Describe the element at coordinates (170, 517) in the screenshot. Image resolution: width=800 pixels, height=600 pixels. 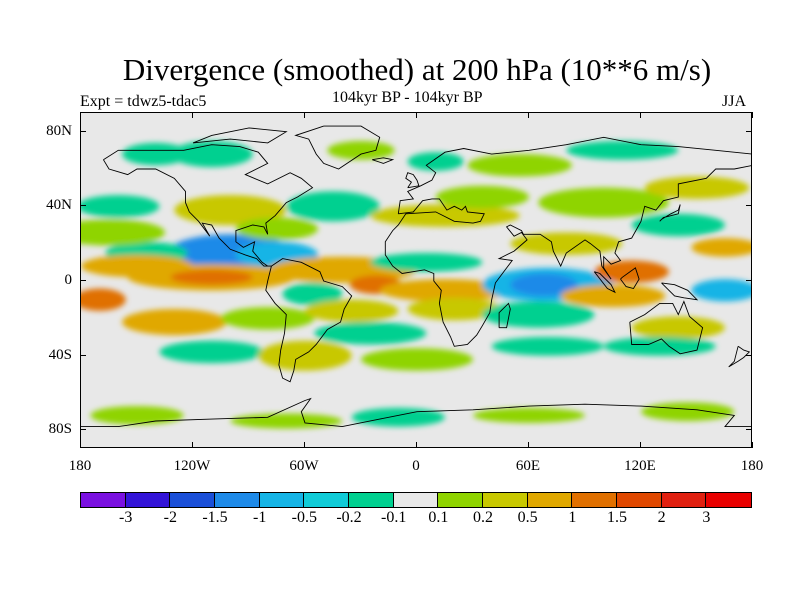
I see `colorbar-label: -2` at that location.